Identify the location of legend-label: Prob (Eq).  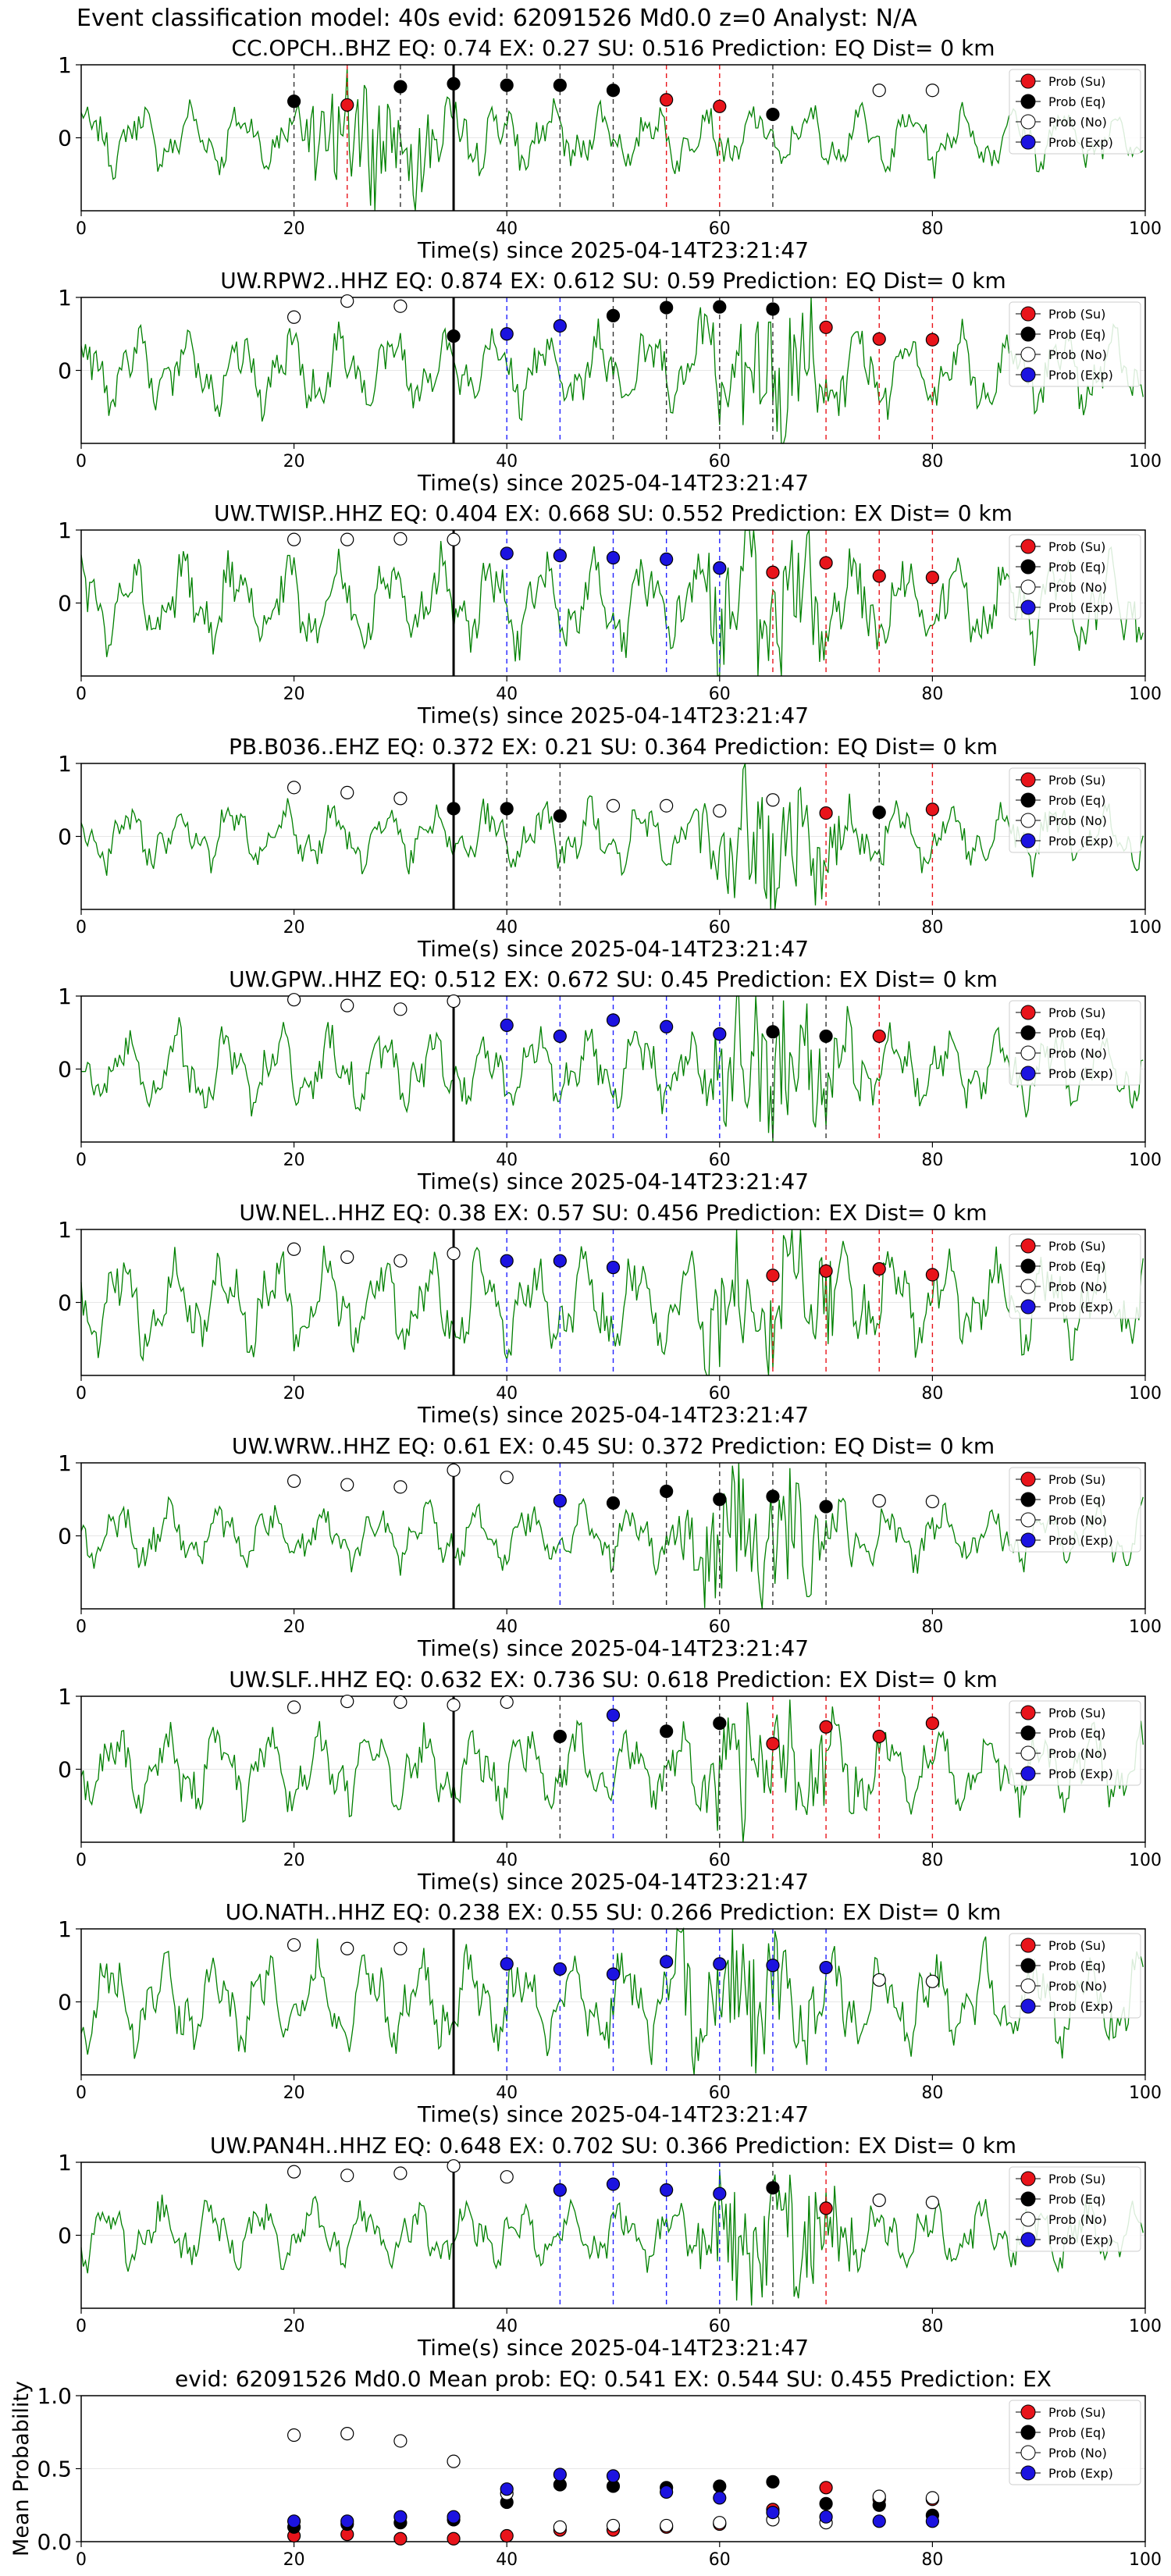
(1076, 800).